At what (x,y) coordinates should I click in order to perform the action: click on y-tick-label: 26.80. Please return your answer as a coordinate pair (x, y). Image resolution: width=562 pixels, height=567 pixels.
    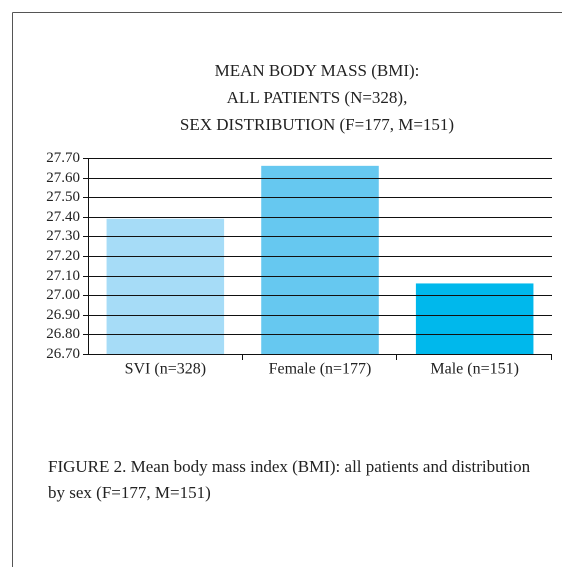
    Looking at the image, I should click on (63, 334).